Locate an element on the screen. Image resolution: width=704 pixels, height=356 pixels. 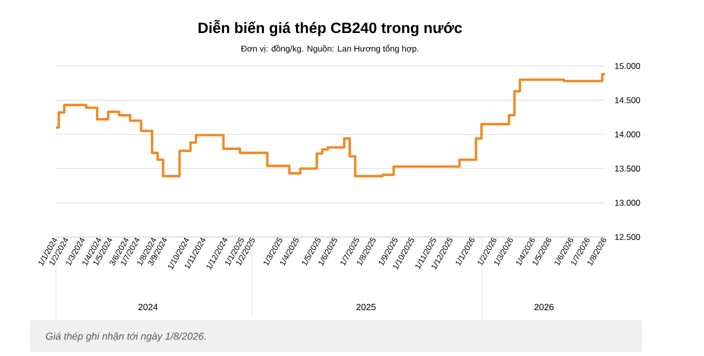
chart-title: Diễn biến giá thép CB240 trong nước is located at coordinates (330, 28).